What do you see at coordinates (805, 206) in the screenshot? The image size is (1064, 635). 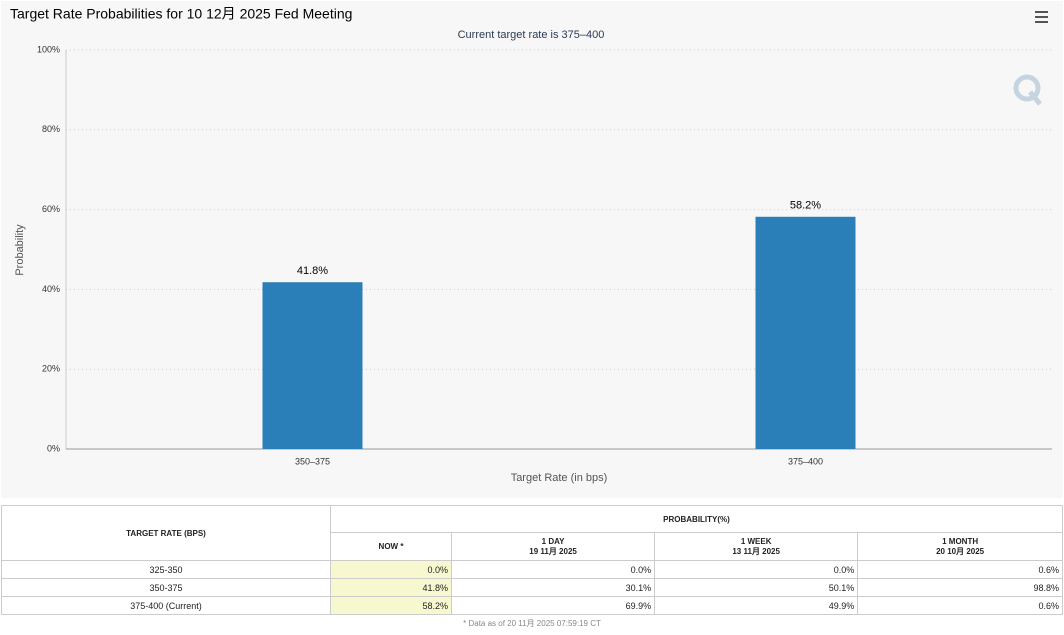 I see `data-label: 58.2%` at bounding box center [805, 206].